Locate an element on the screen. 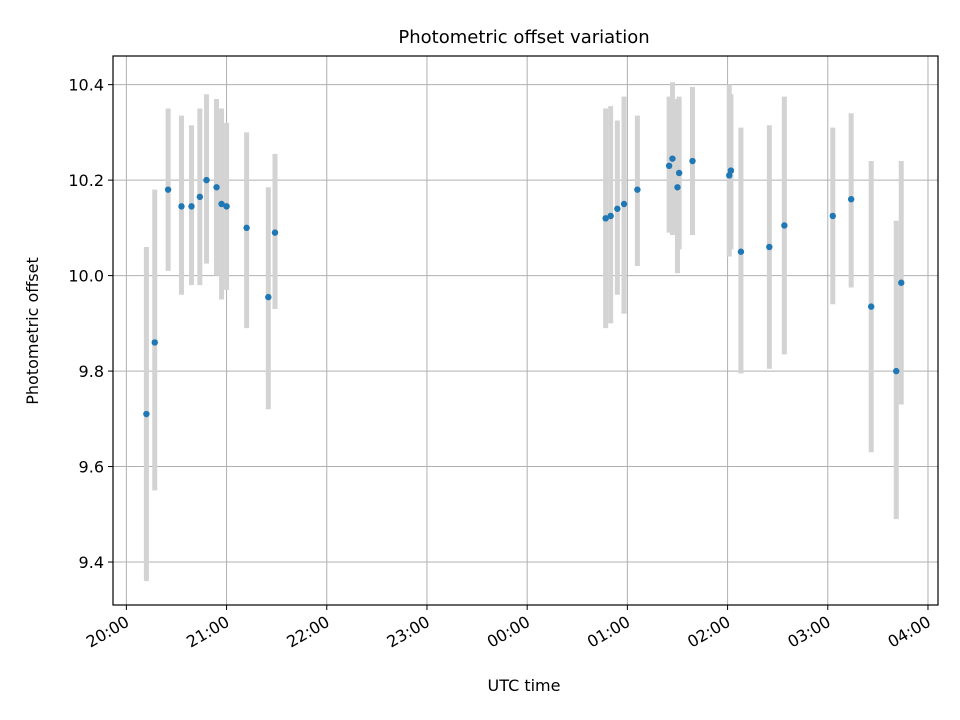 The width and height of the screenshot is (960, 720). y-tick-label: 9.4 is located at coordinates (91, 562).